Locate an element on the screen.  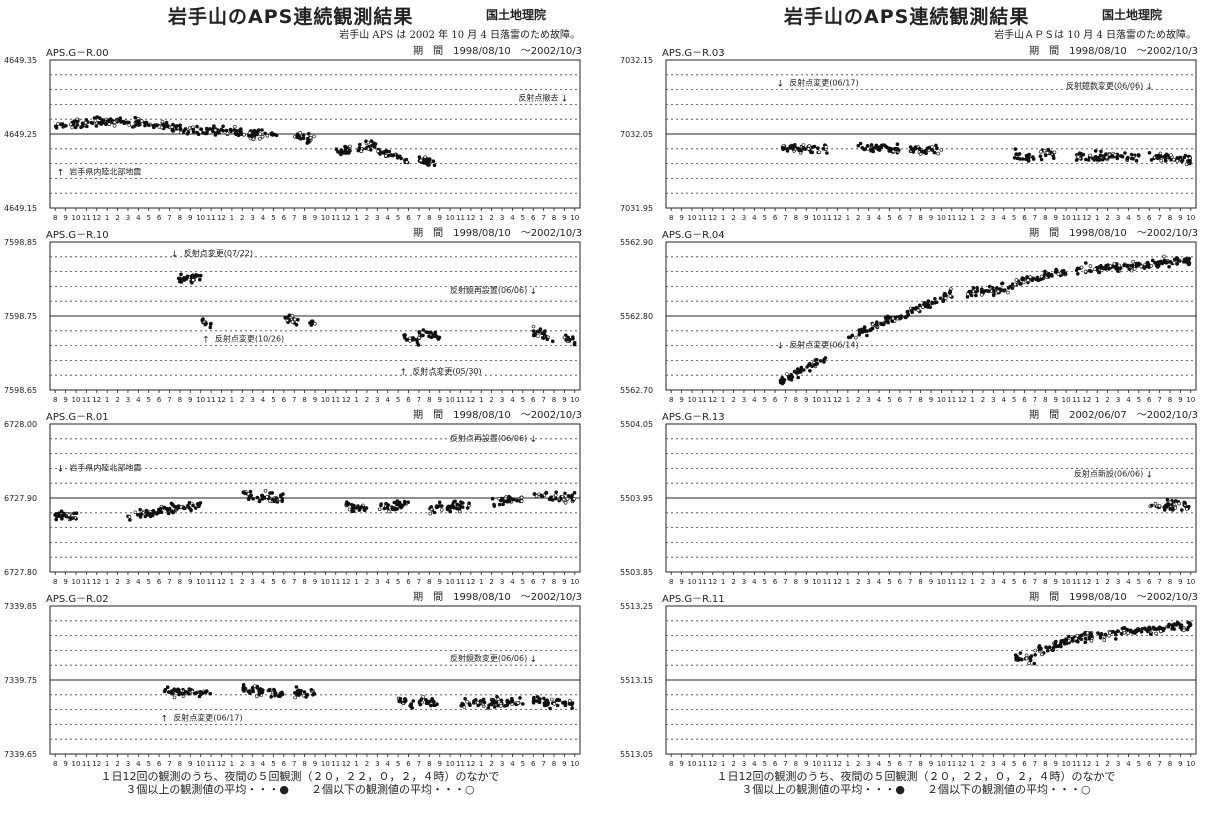
y-tick-label: 4649.15 is located at coordinates (20, 208).